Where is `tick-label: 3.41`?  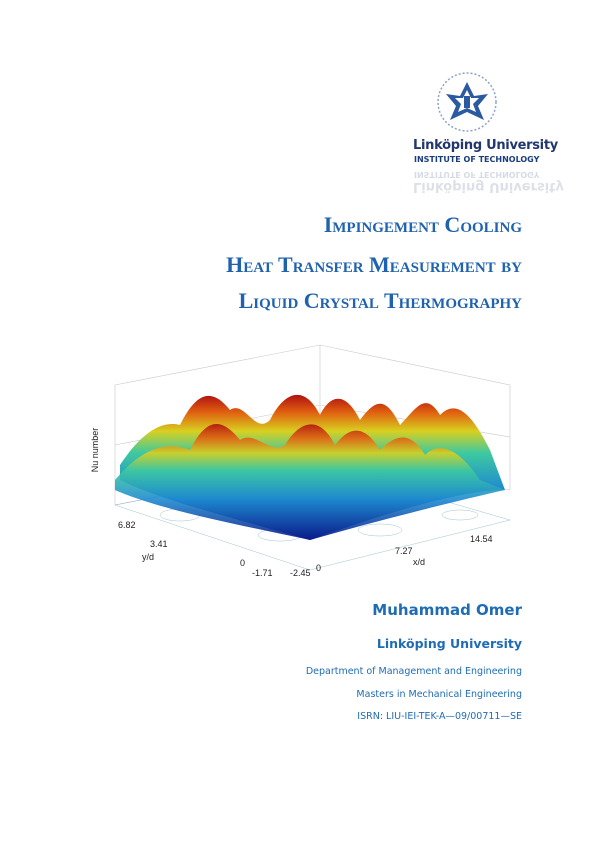 tick-label: 3.41 is located at coordinates (159, 544).